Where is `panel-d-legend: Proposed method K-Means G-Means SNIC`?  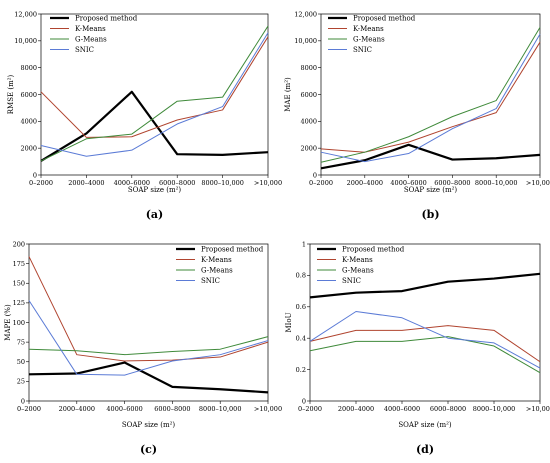
panel-d-legend: Proposed method K-Means G-Means SNIC is located at coordinates (361, 265).